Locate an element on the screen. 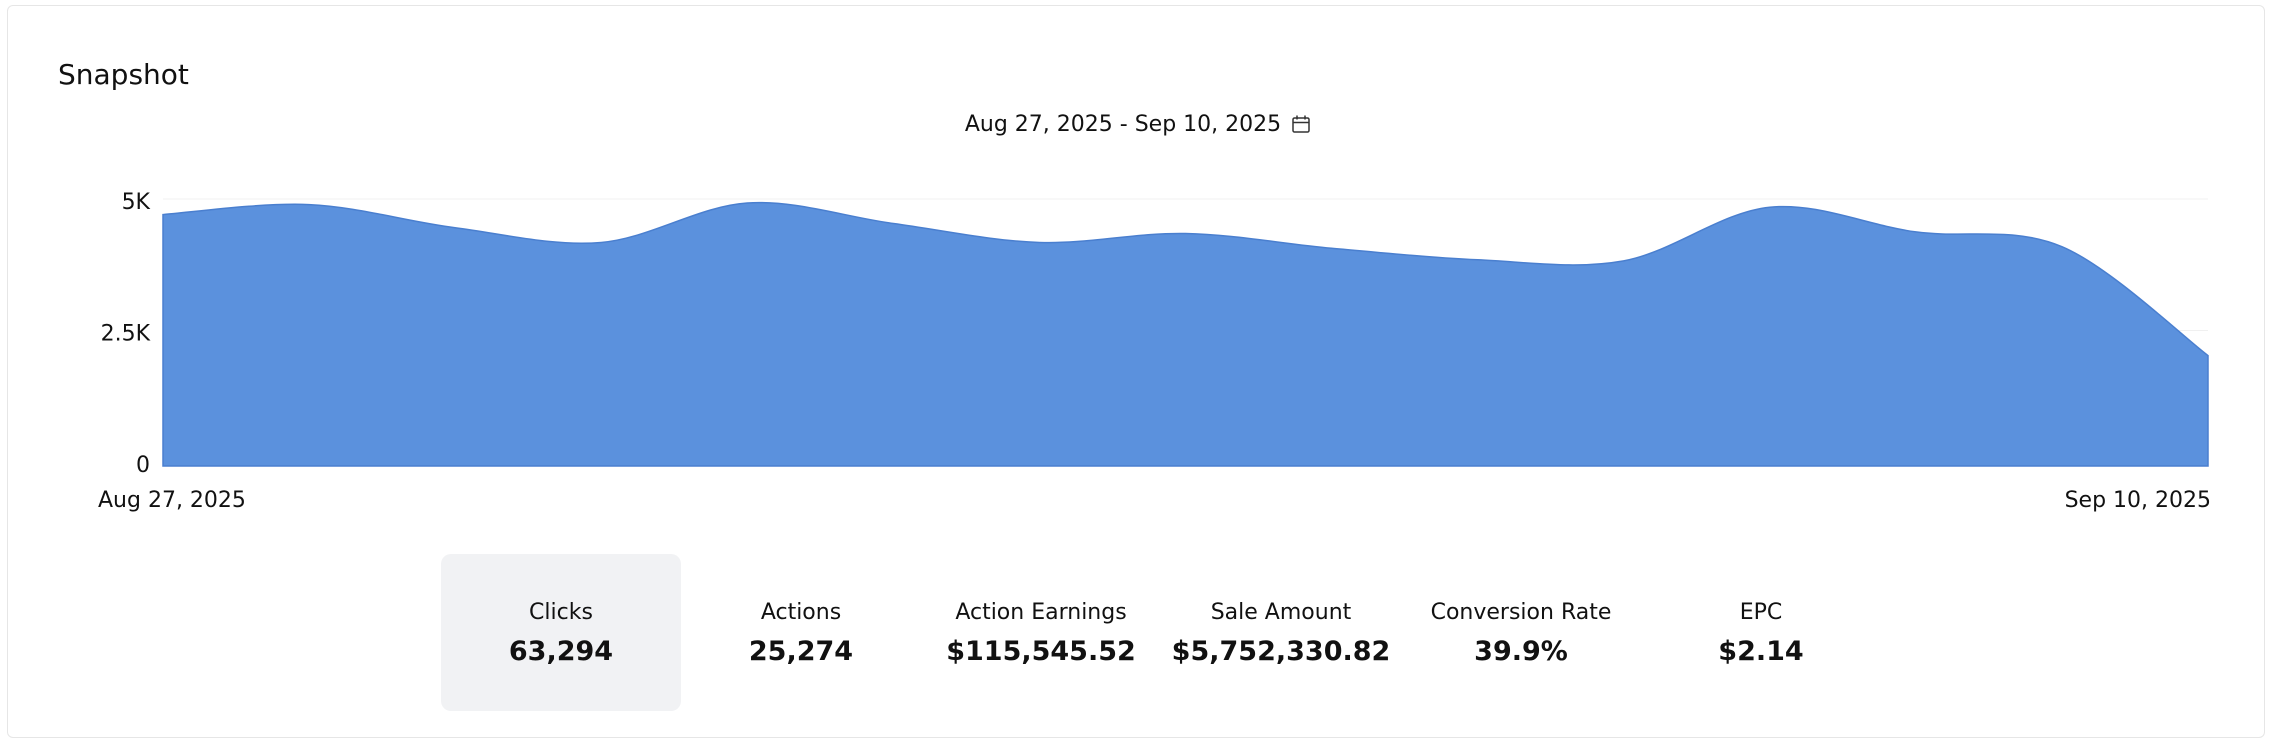  metric-value: $5,752,330.82 is located at coordinates (1281, 651).